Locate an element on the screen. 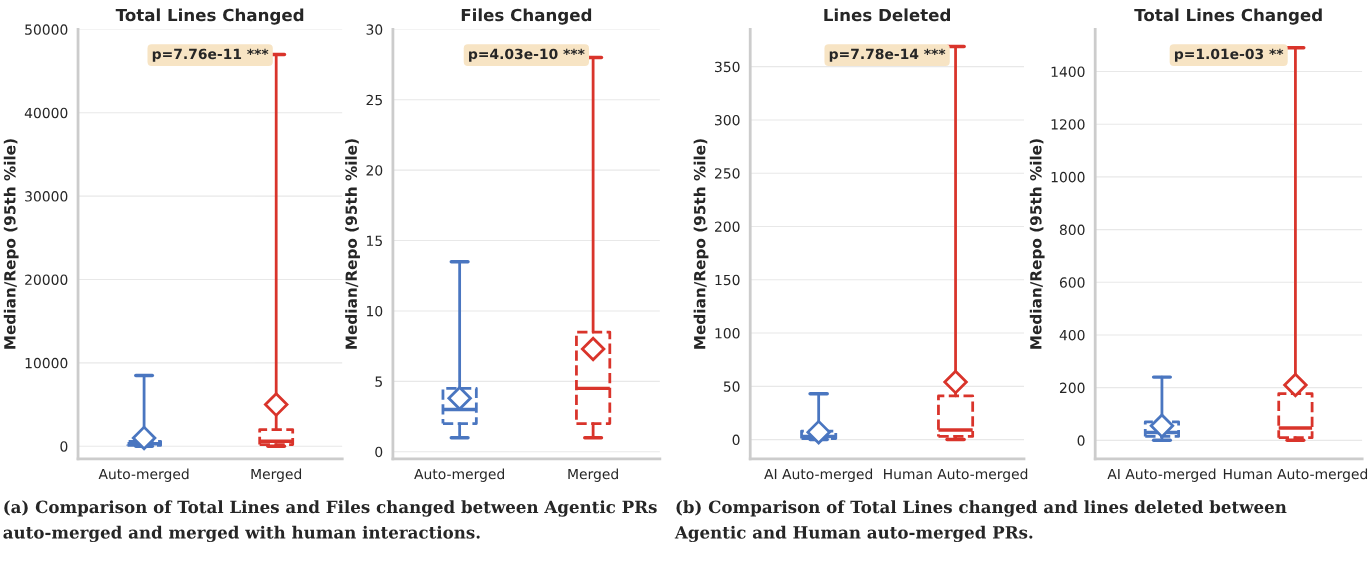 The height and width of the screenshot is (565, 1369). chart-title: Files Changed is located at coordinates (526, 16).